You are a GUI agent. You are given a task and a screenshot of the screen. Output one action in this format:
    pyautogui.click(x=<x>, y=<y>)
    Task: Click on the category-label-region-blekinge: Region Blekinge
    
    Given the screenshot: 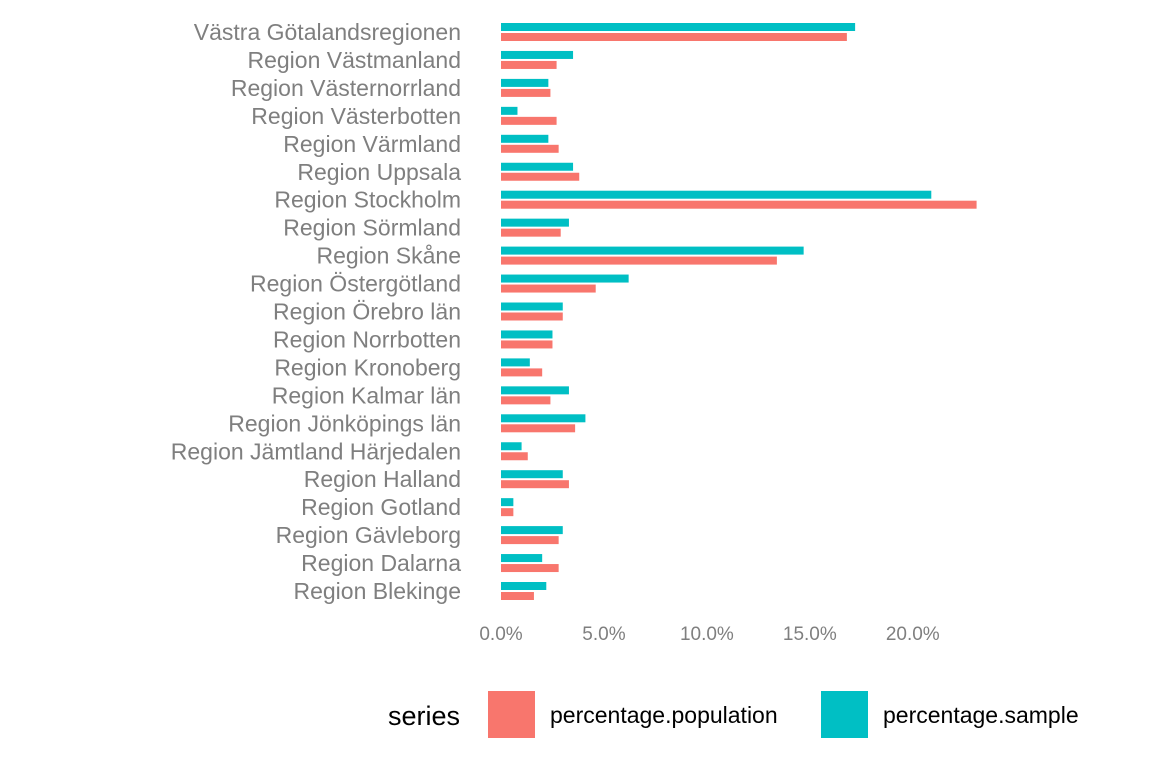 What is the action you would take?
    pyautogui.click(x=377, y=591)
    